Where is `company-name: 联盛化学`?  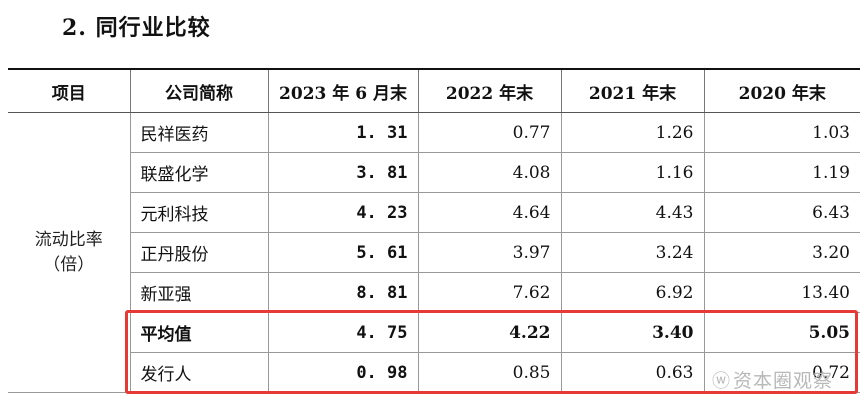
company-name: 联盛化学 is located at coordinates (198, 172).